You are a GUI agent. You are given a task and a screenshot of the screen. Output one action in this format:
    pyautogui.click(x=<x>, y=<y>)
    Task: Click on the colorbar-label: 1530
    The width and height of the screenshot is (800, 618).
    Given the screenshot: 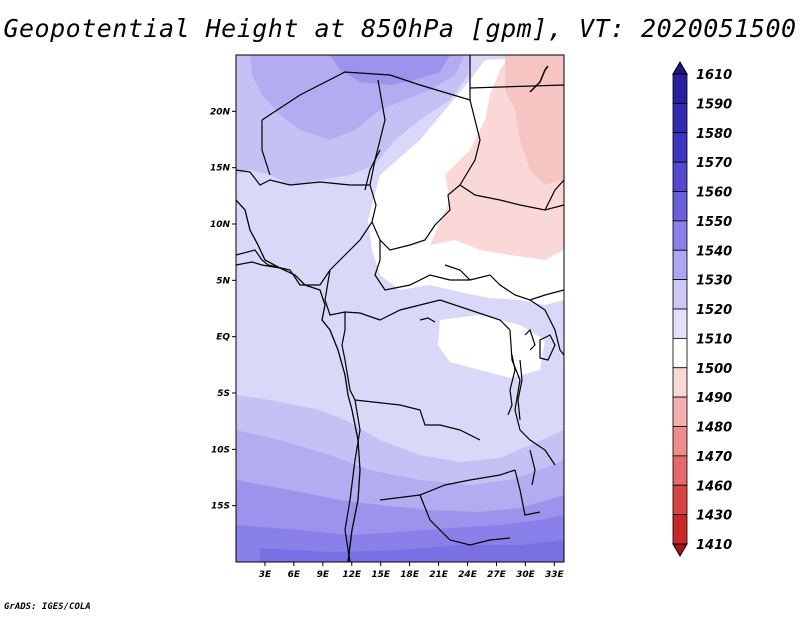 What is the action you would take?
    pyautogui.click(x=714, y=281)
    